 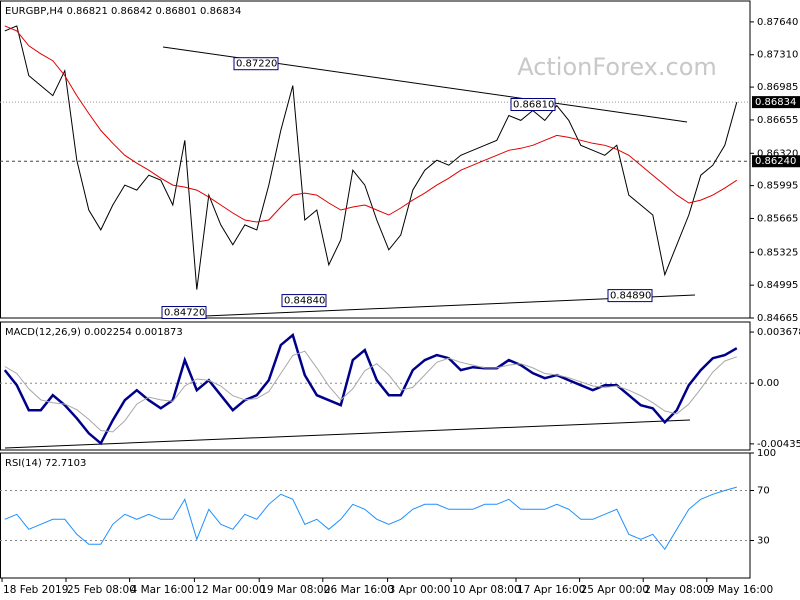 I want to click on y-tick-label: 0.84665, so click(x=777, y=318).